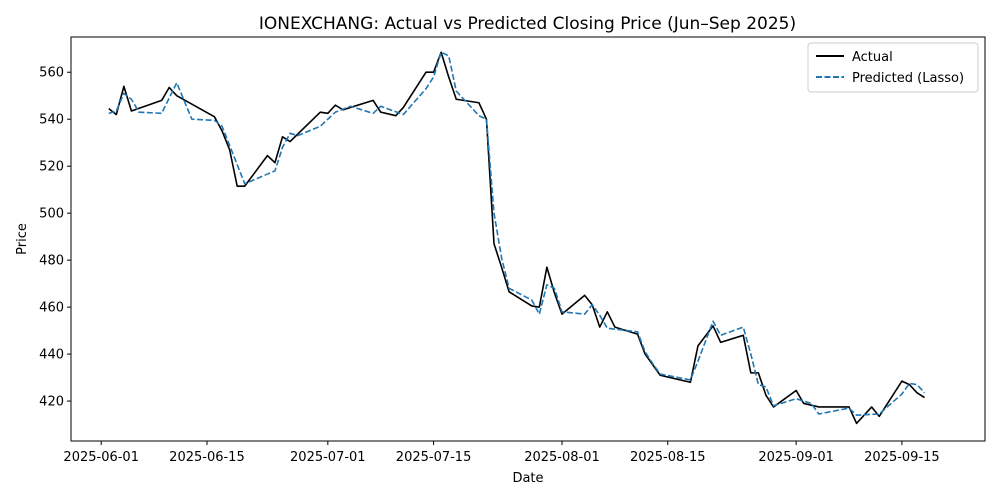 Image resolution: width=1000 pixels, height=500 pixels. What do you see at coordinates (207, 457) in the screenshot?
I see `x-tick-label: 2025-06-15` at bounding box center [207, 457].